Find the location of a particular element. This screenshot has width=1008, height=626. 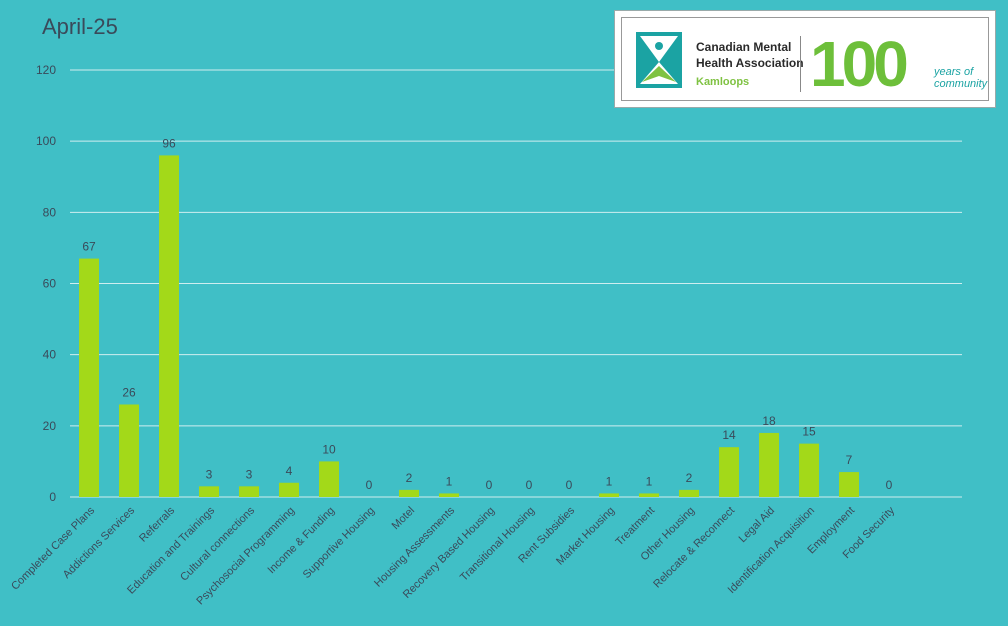

tagline-line1: years of is located at coordinates (954, 72).